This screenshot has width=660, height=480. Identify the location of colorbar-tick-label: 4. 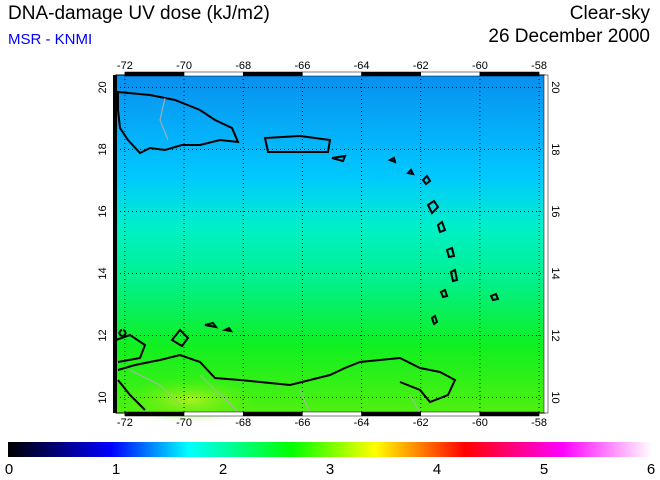
(437, 469).